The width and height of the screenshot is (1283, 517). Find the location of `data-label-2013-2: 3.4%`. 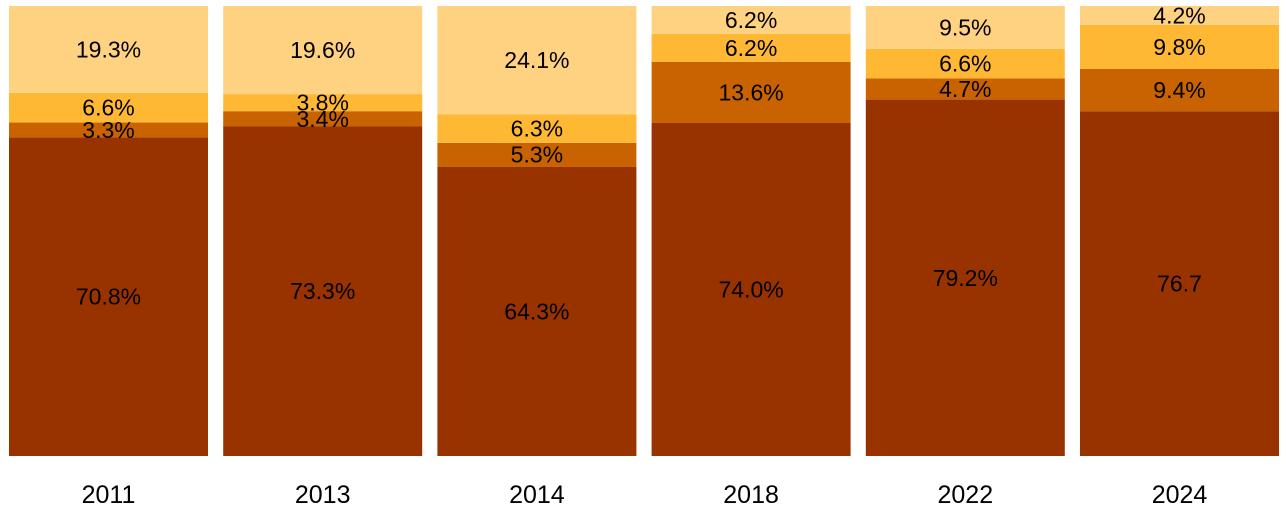

data-label-2013-2: 3.4% is located at coordinates (322, 119).